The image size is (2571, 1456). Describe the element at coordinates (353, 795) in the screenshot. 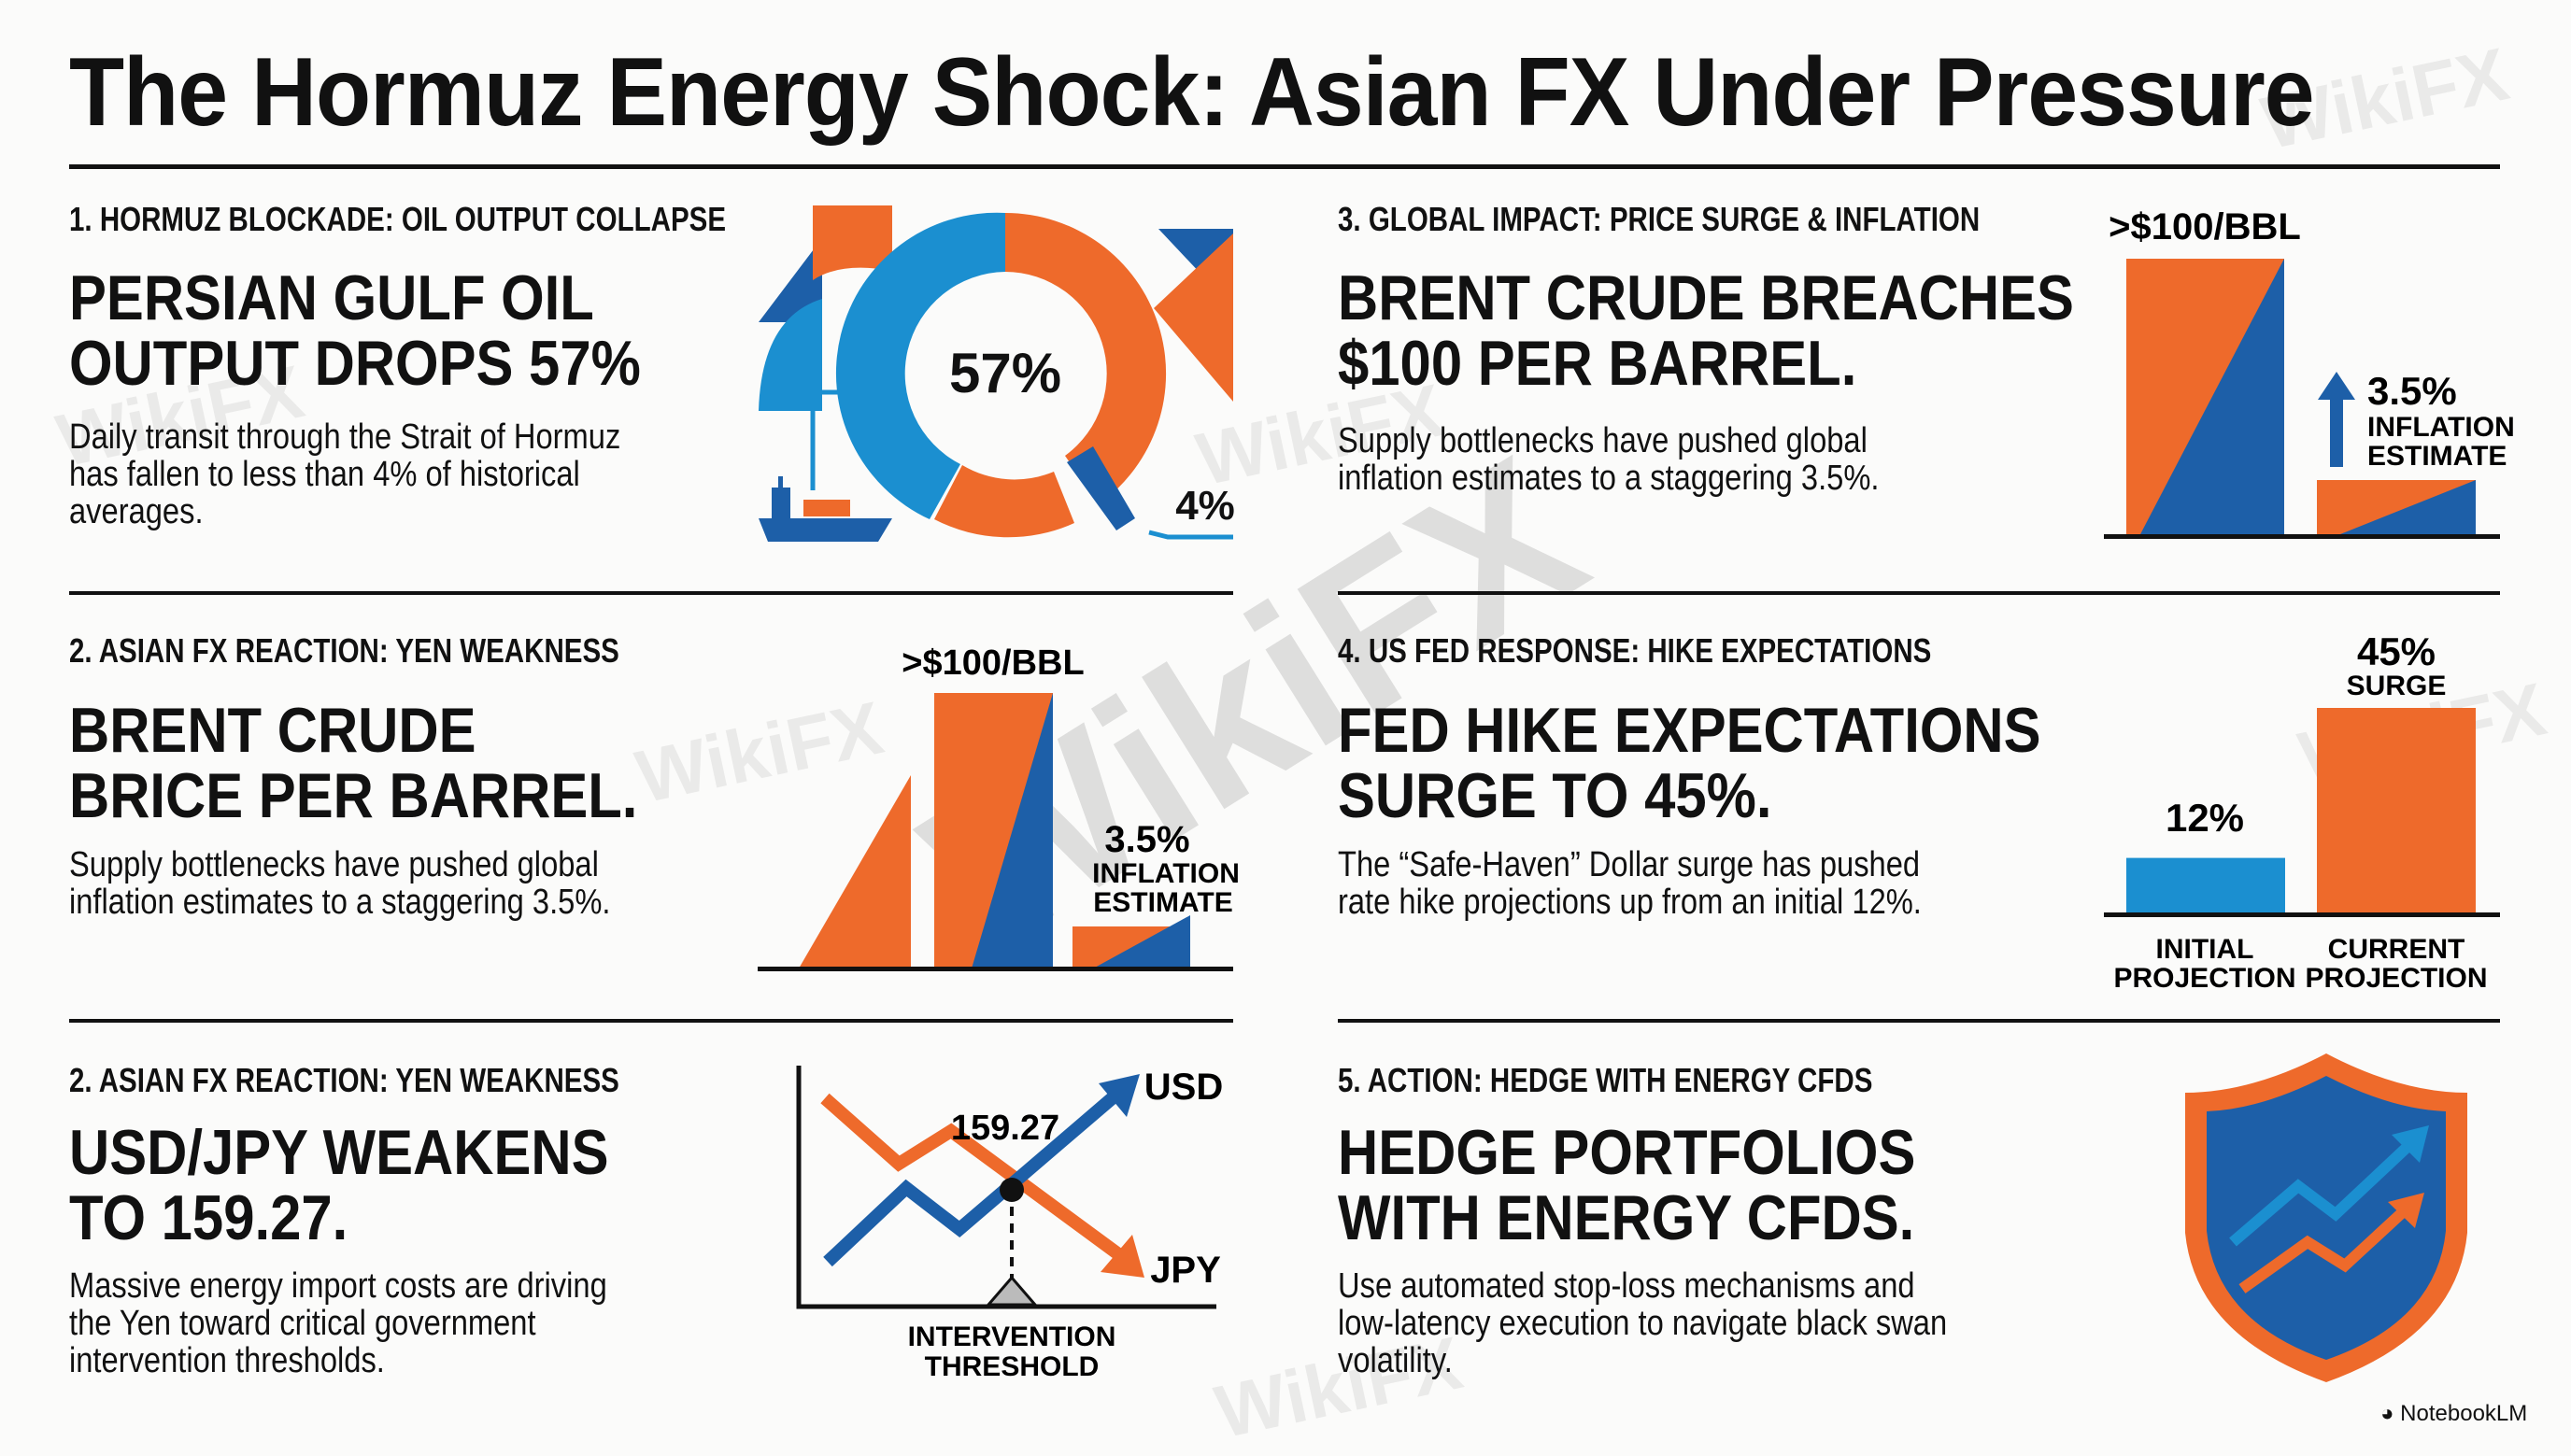

I see `headline-line: BRICE PER BARREL.` at that location.